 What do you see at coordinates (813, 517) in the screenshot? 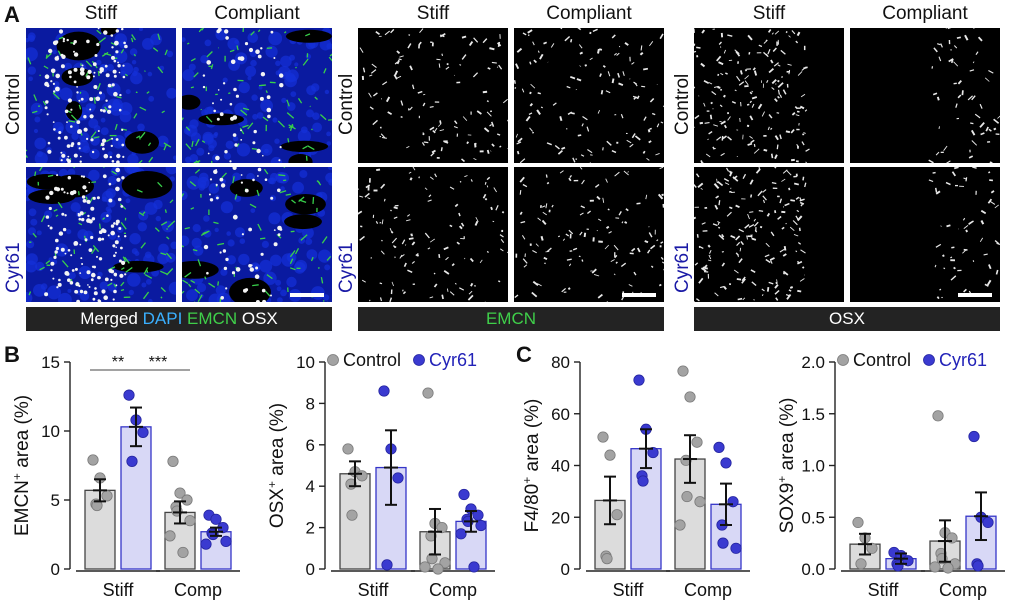
I see `y-tick-label: 0.5` at bounding box center [813, 517].